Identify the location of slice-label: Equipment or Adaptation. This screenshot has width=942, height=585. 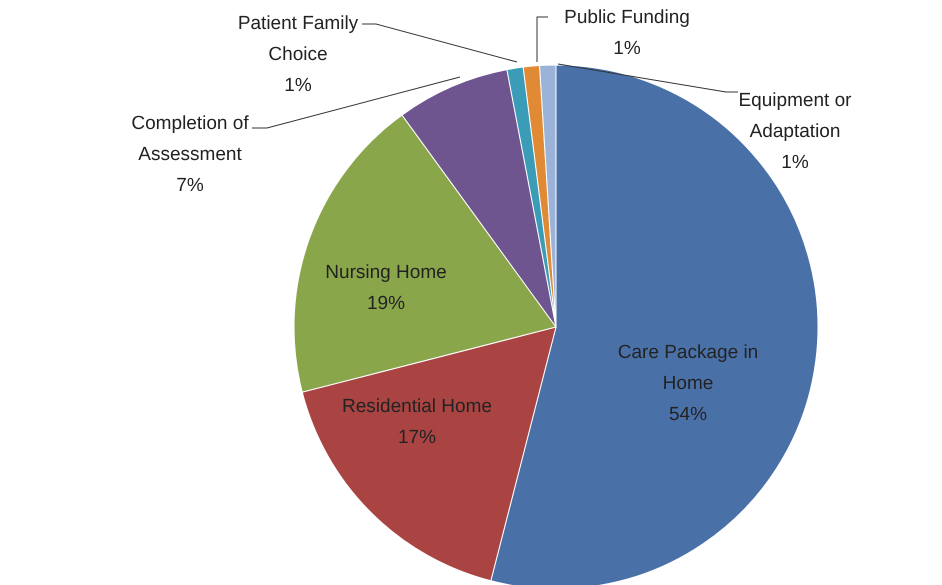
(795, 116).